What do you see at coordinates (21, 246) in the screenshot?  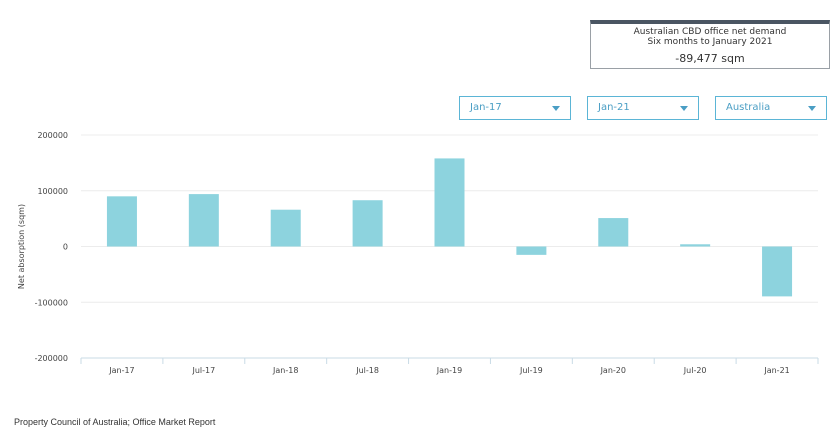 I see `y-axis-label: Net absorption (sqm)` at bounding box center [21, 246].